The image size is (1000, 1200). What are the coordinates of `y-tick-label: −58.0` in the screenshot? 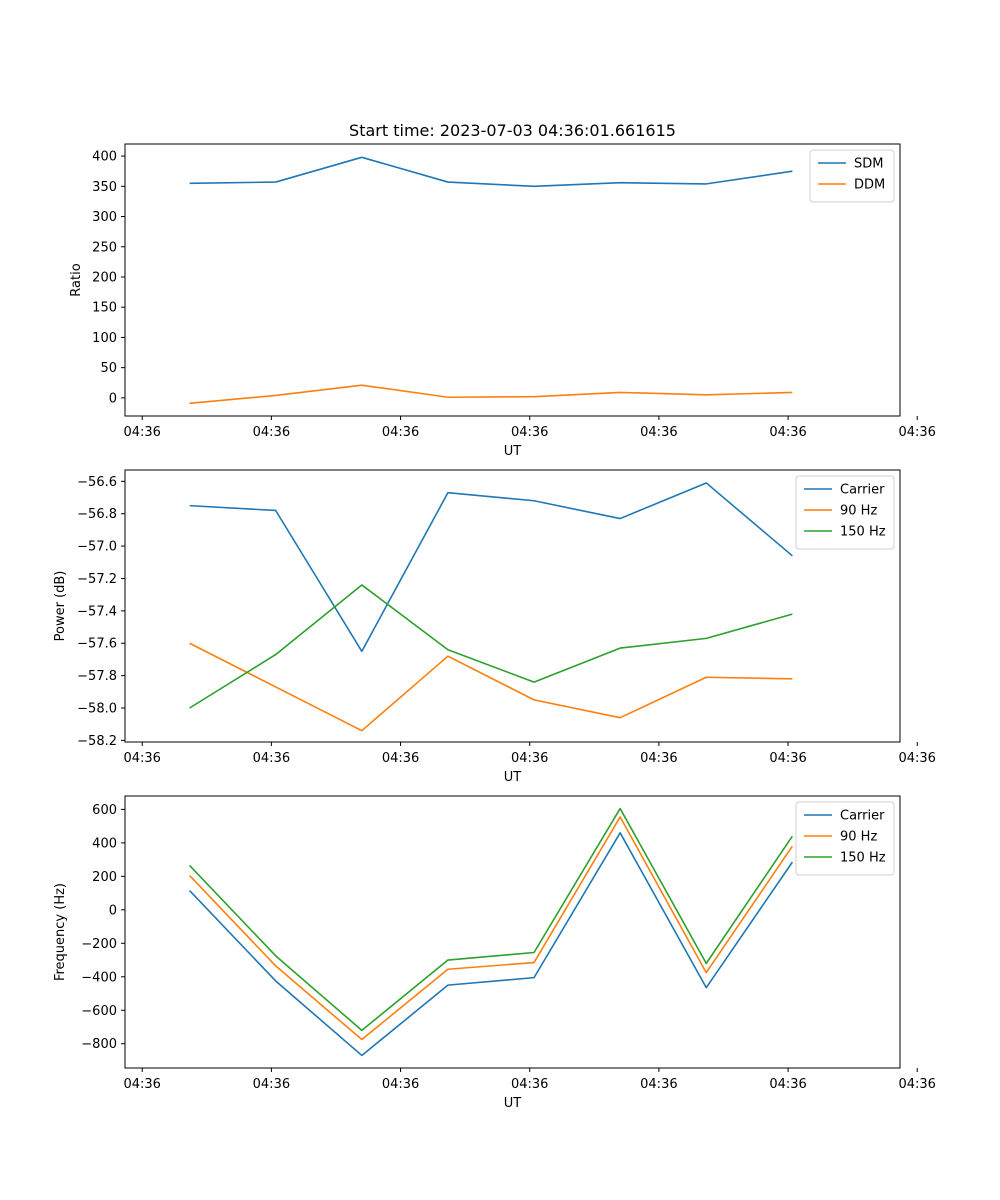 It's located at (97, 709).